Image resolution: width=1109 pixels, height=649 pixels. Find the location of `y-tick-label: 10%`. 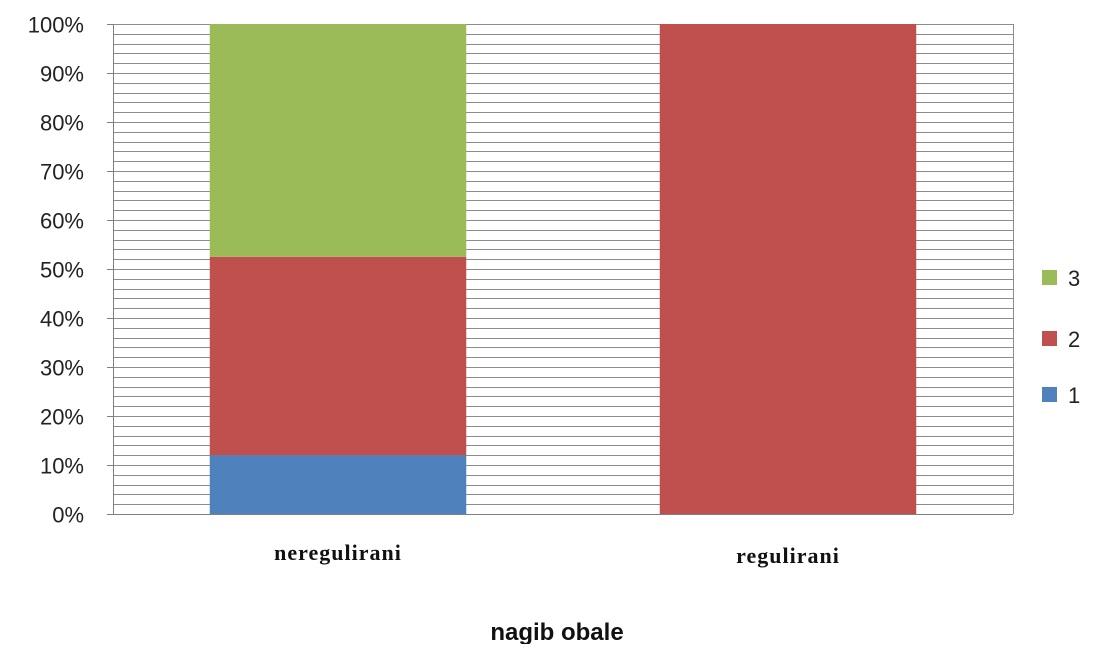

y-tick-label: 10% is located at coordinates (62, 466).